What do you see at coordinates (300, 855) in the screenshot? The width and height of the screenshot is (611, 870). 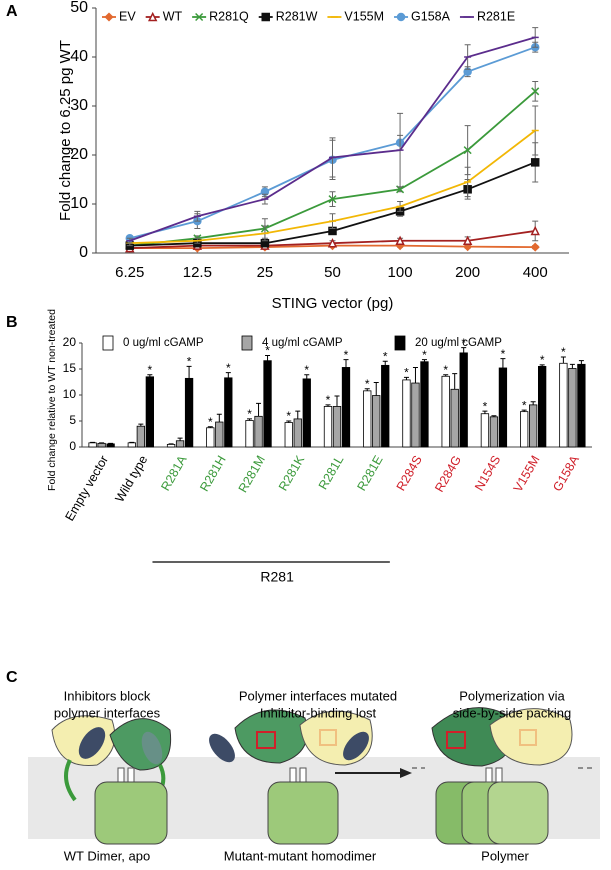 I see `diagram-caption: Mutant-mutant homodimer` at bounding box center [300, 855].